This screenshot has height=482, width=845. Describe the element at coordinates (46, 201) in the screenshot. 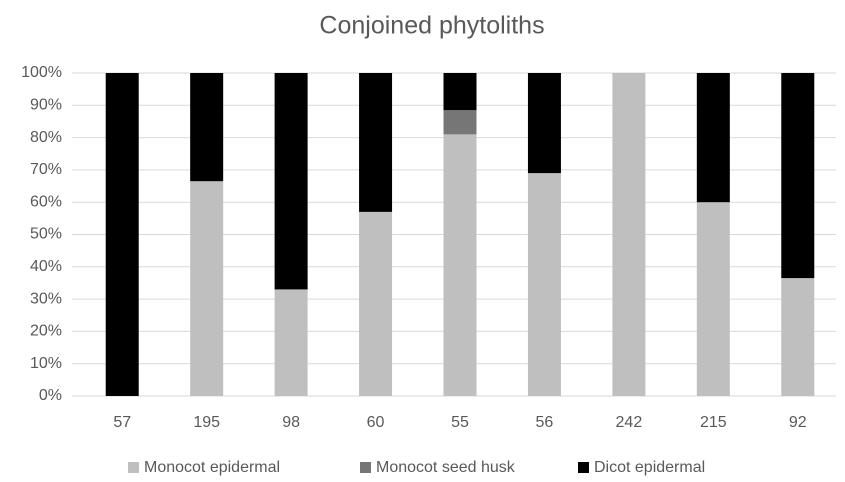

I see `y-tick-label: 60%` at that location.